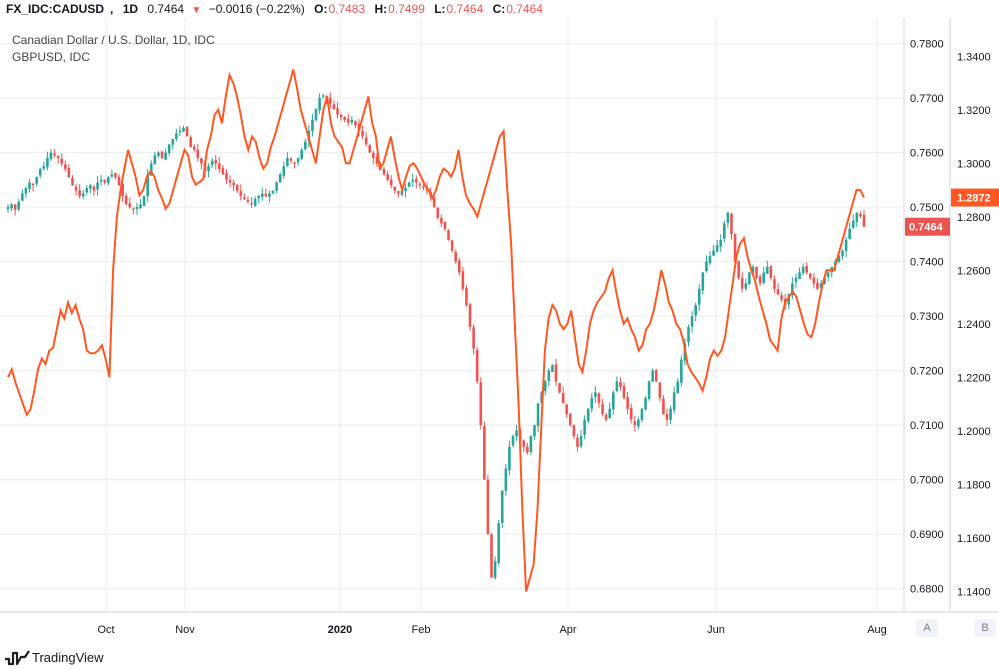 The image size is (999, 669). What do you see at coordinates (113, 40) in the screenshot?
I see `main-series-legend: Canadian Dollar / U.S. Dollar, 1D, IDC` at bounding box center [113, 40].